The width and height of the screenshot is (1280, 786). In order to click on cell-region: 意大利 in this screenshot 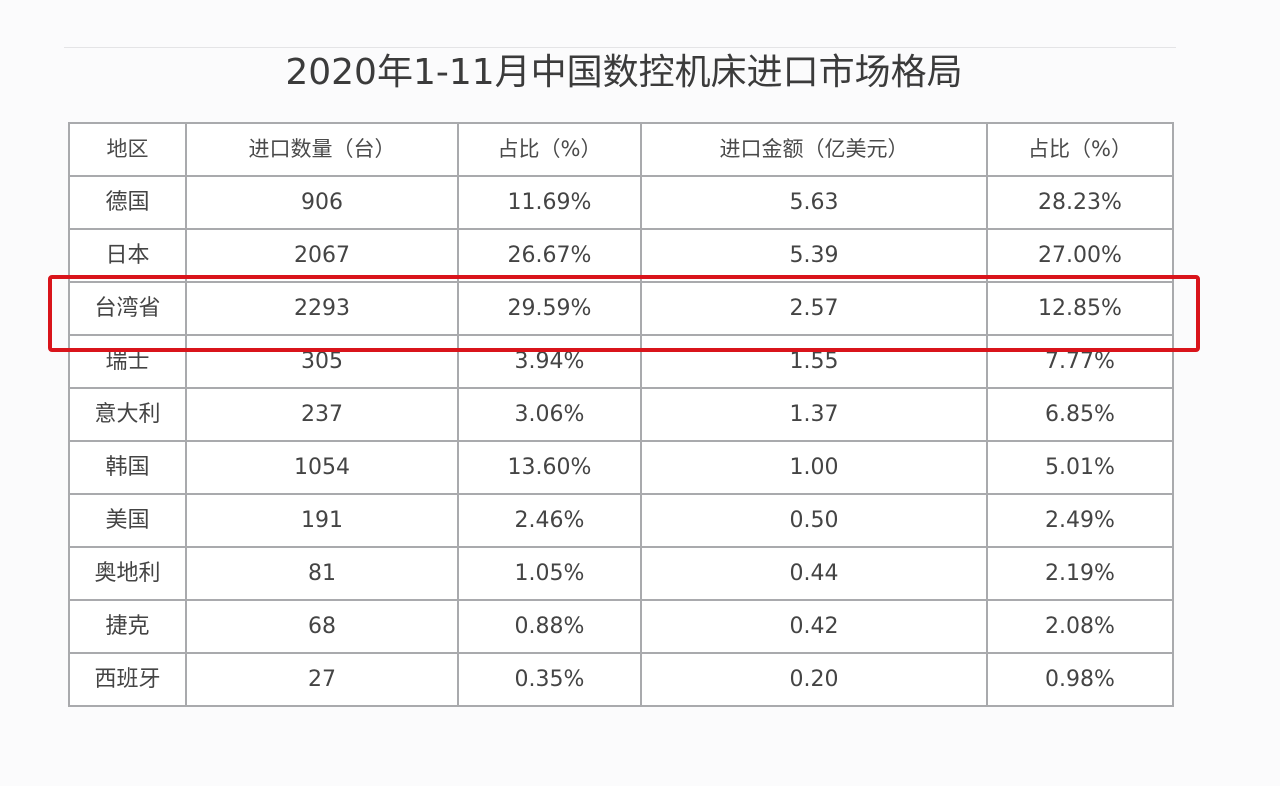, I will do `click(127, 414)`.